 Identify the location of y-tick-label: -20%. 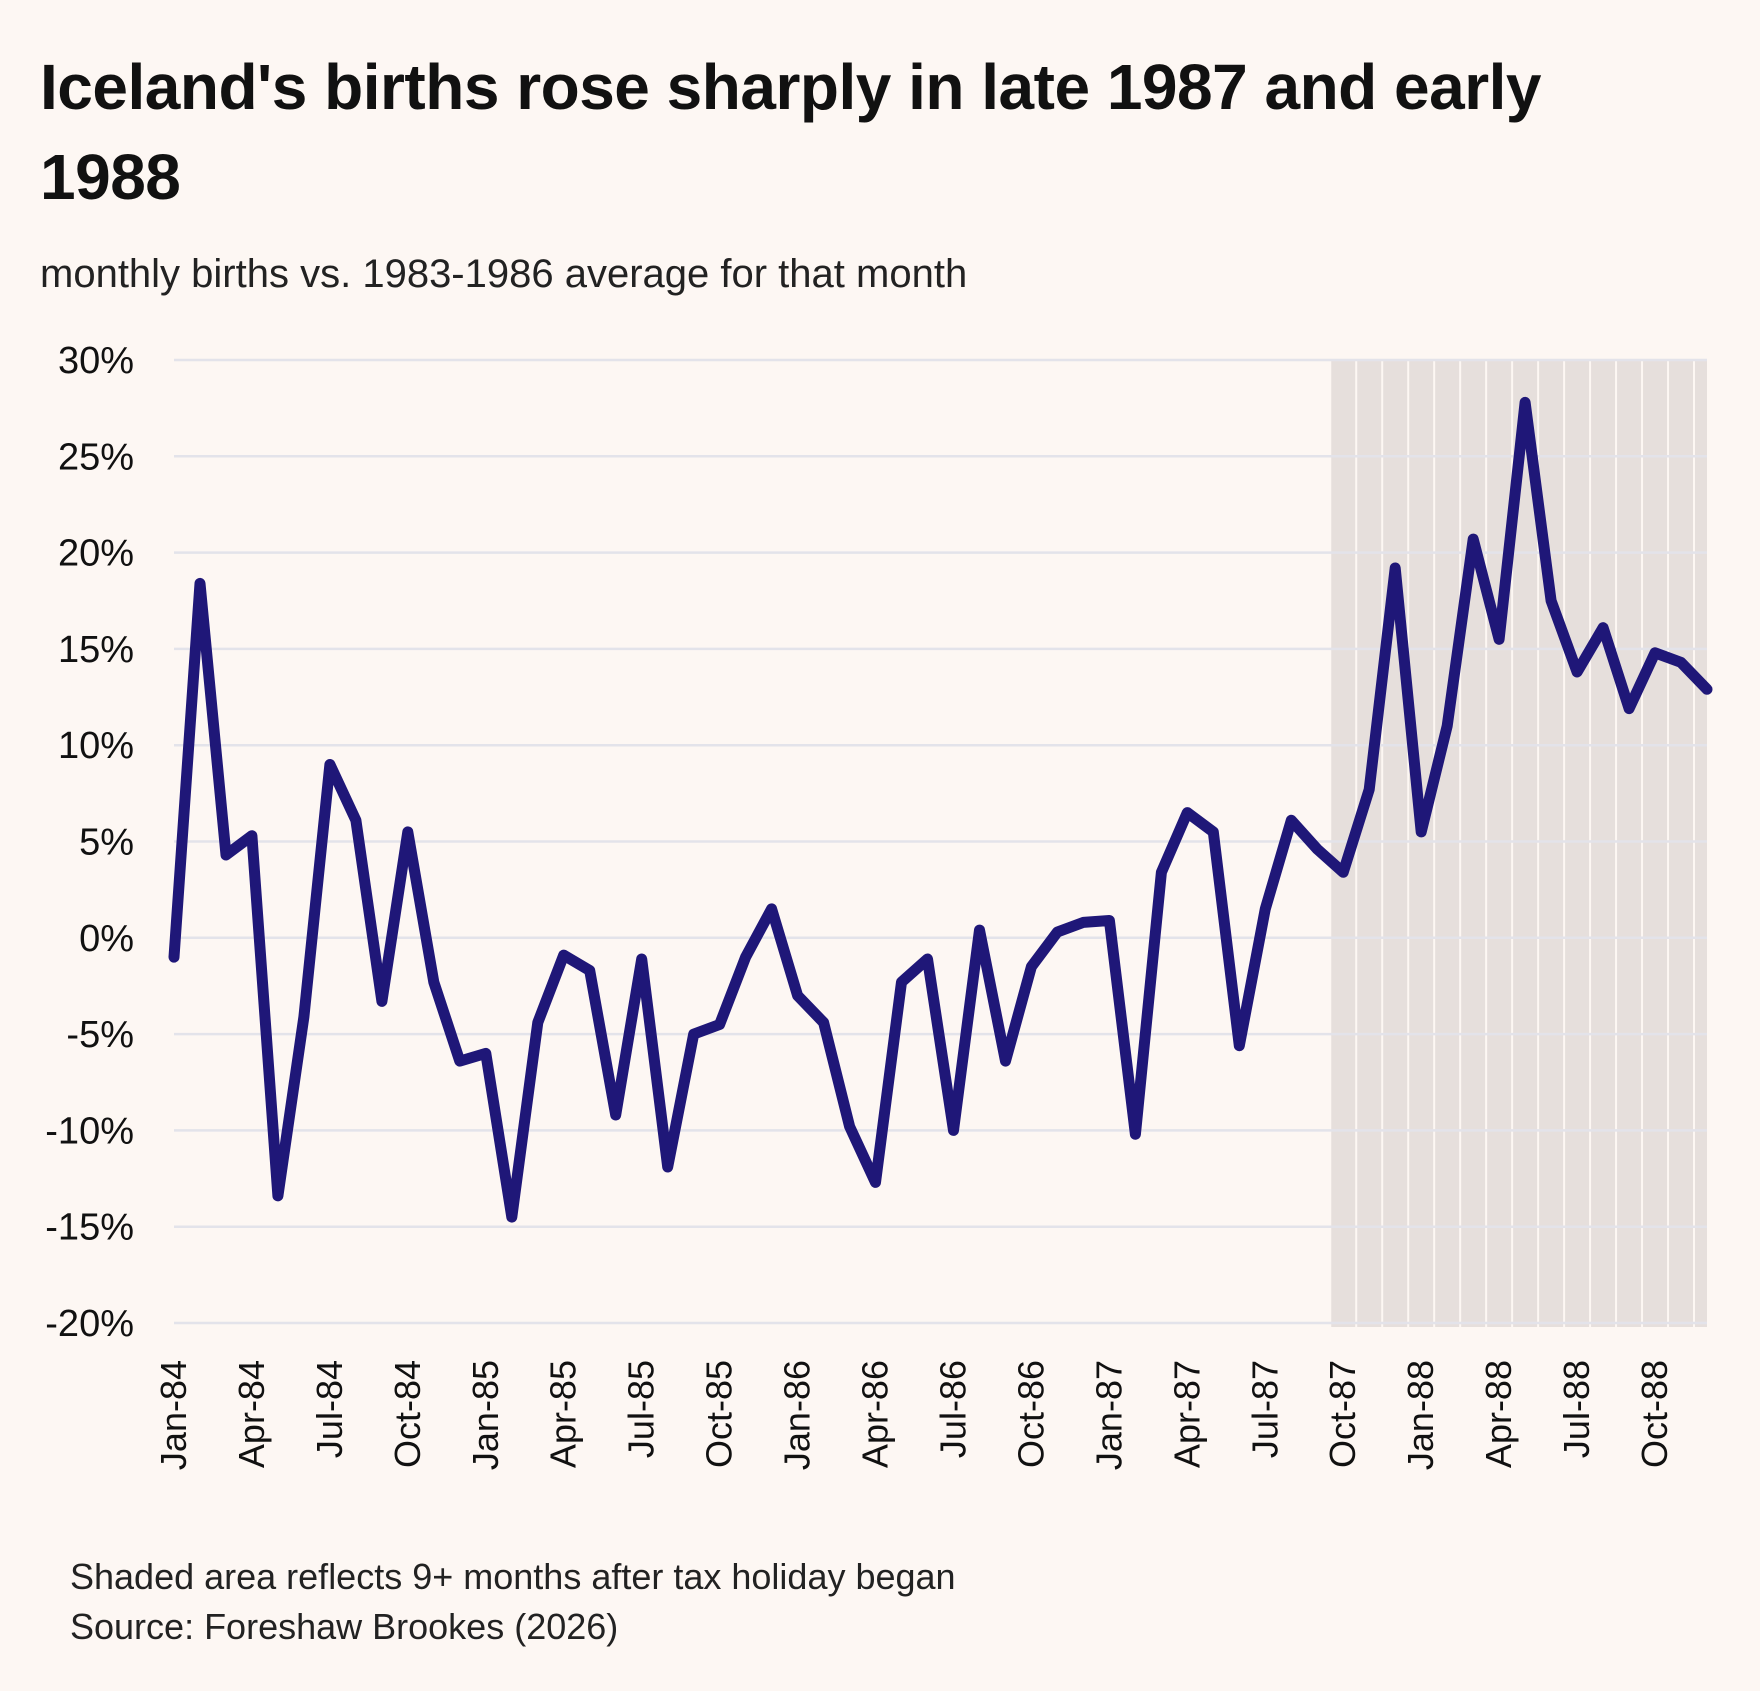
(89, 1324).